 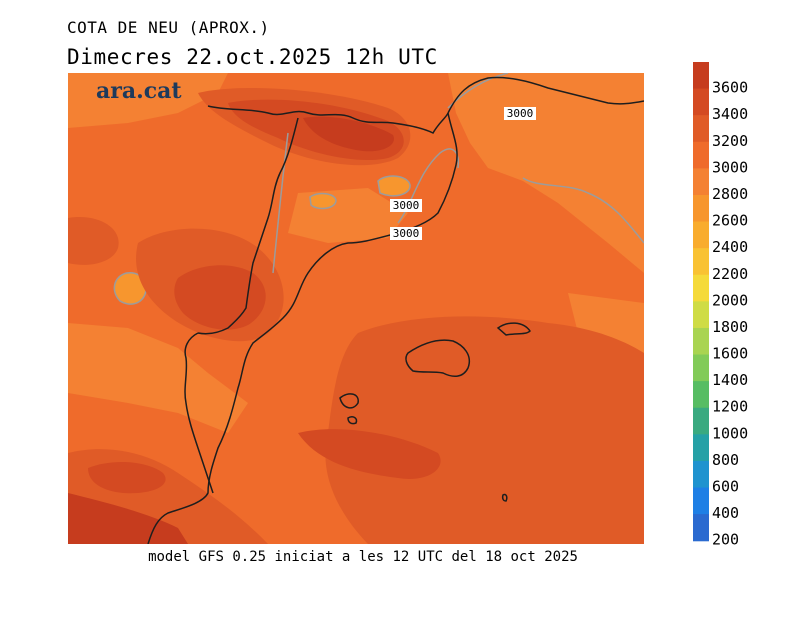 I want to click on france-coast, so click(x=545, y=95).